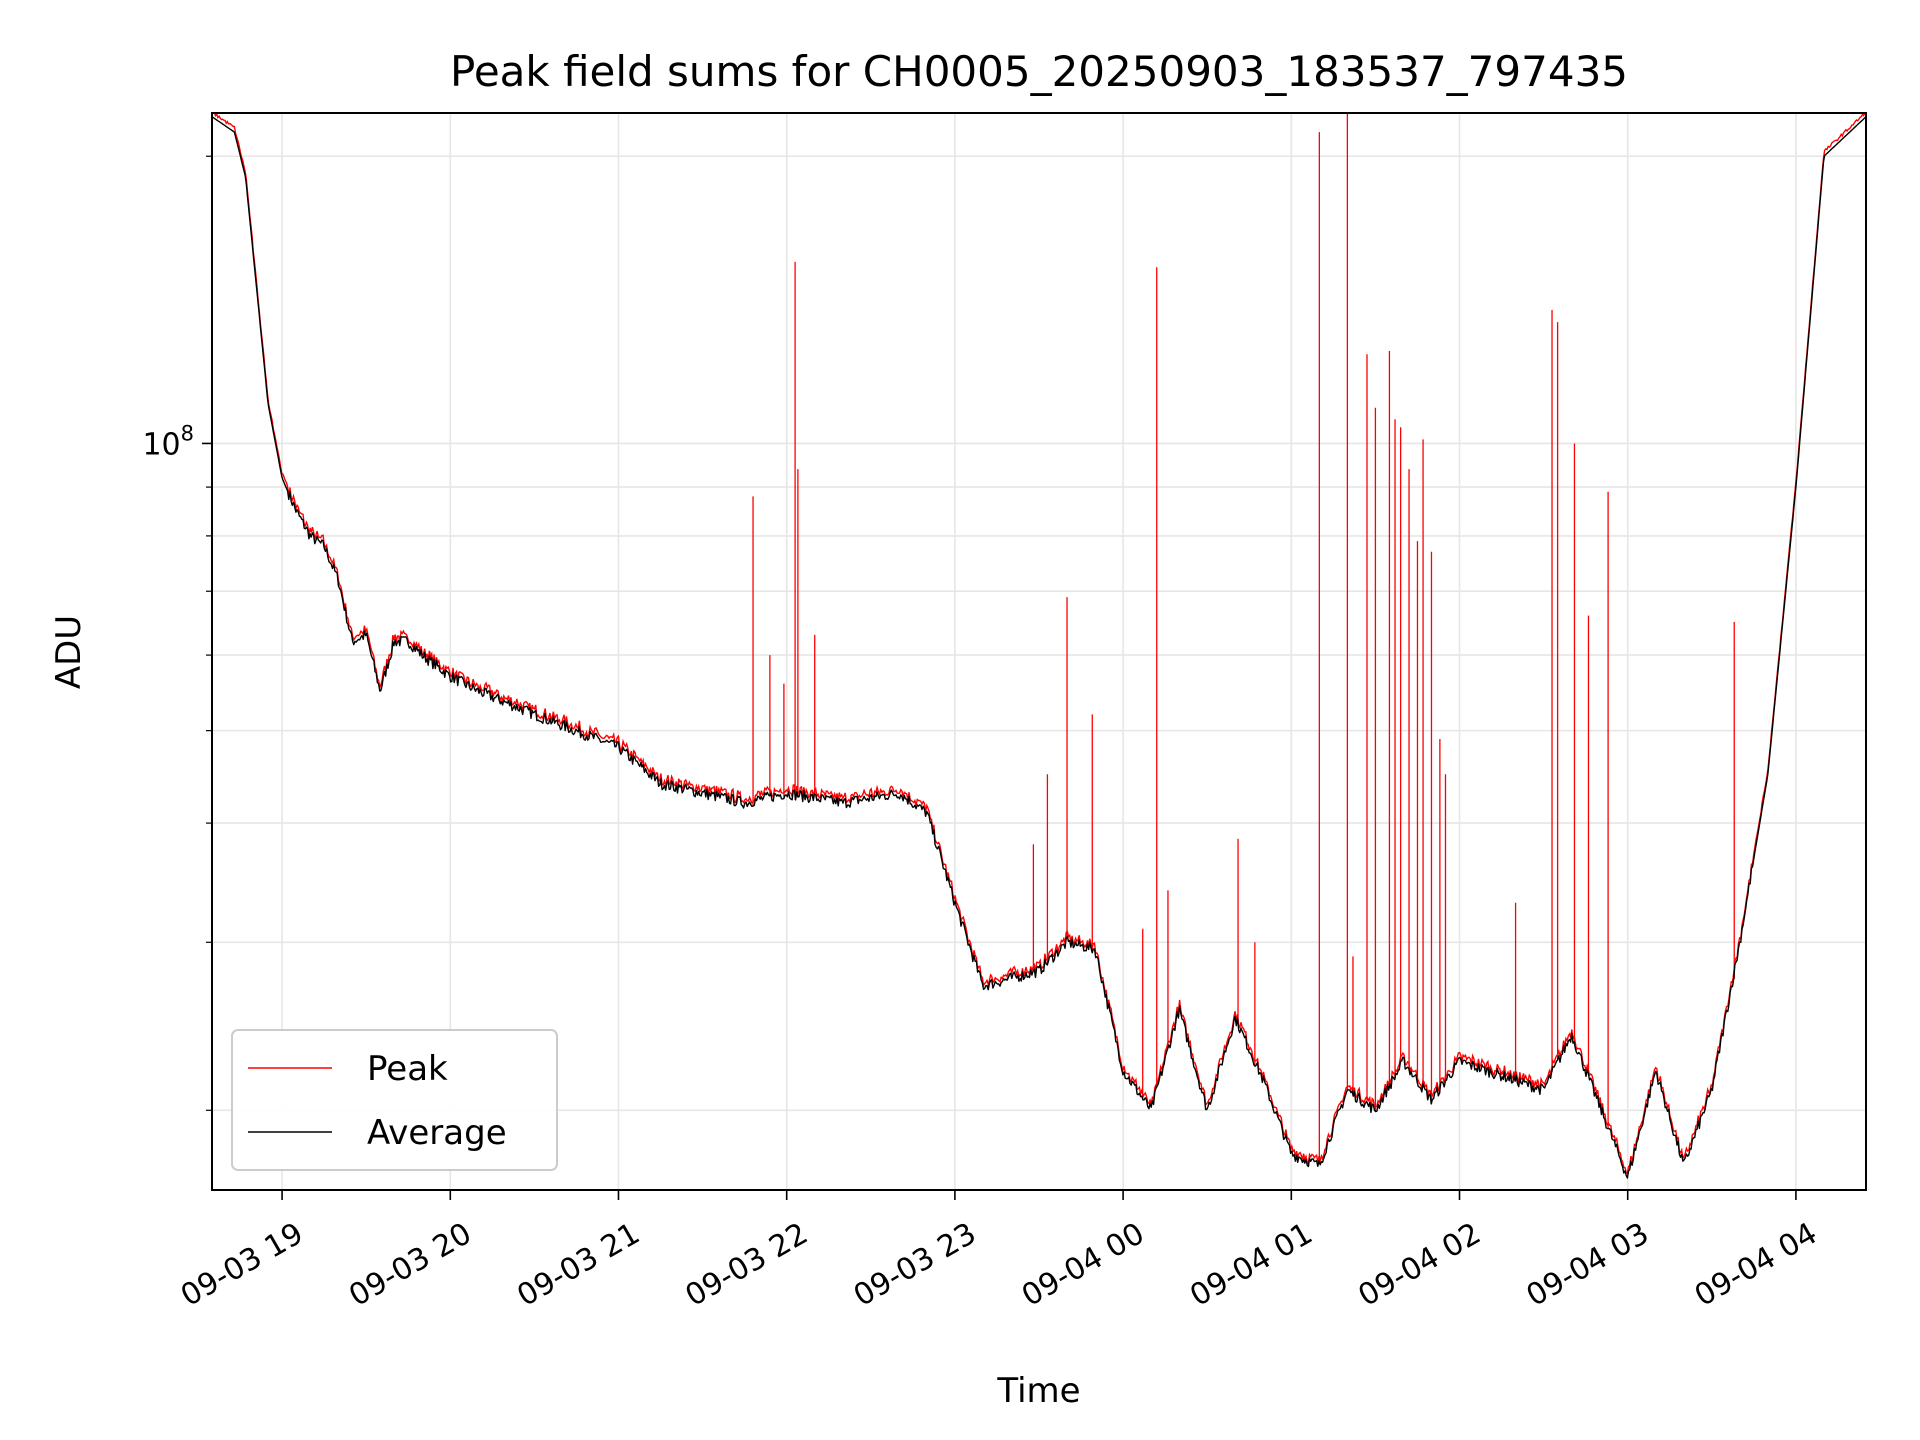 The height and width of the screenshot is (1440, 1920). Describe the element at coordinates (437, 1133) in the screenshot. I see `legend-average-label: Average` at that location.